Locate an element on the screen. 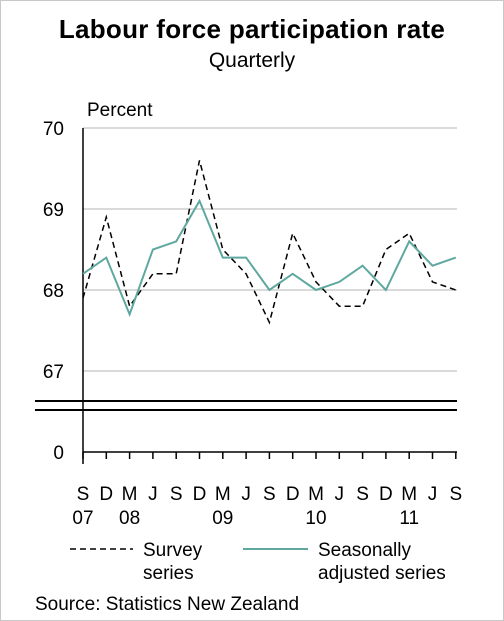  y-axis-label: Percent is located at coordinates (120, 110).